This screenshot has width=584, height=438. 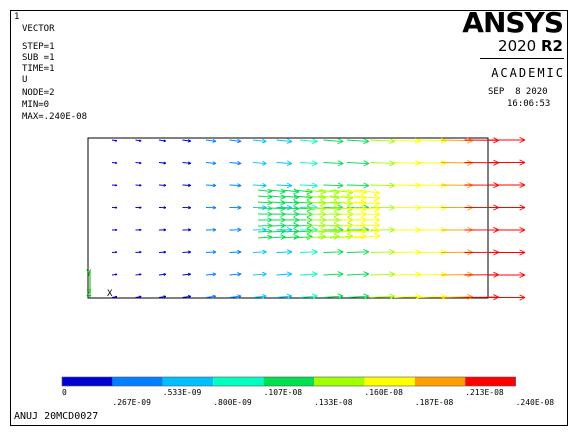 What do you see at coordinates (38, 58) in the screenshot?
I see `info-sub: SUB =1` at bounding box center [38, 58].